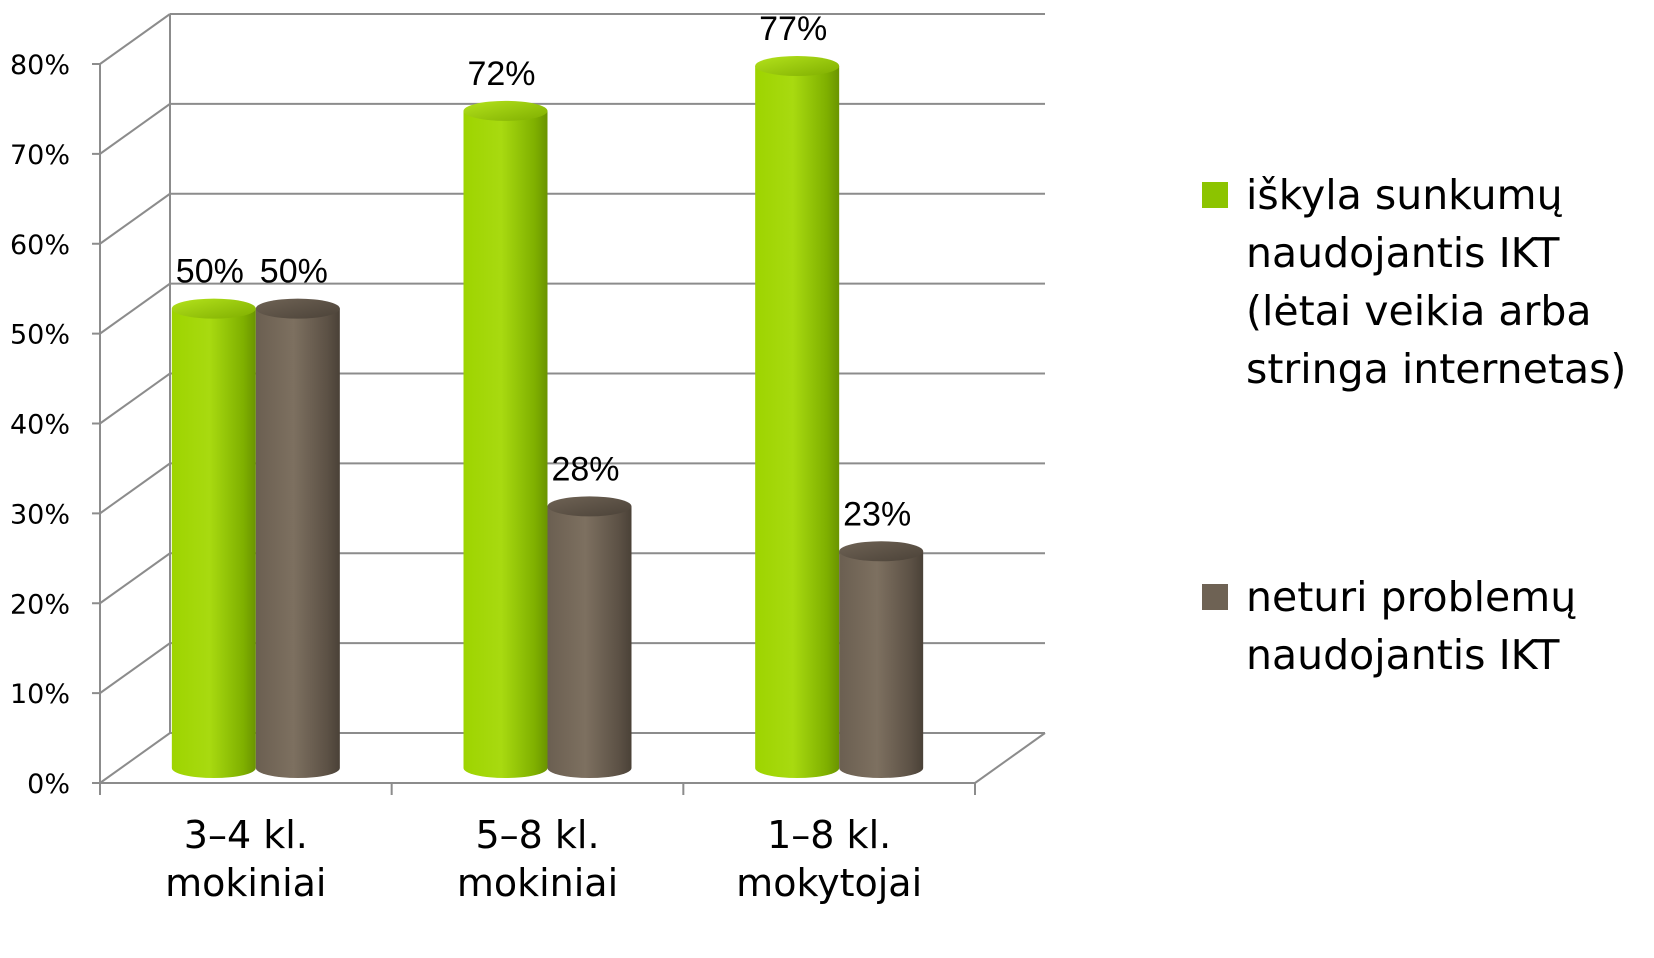 The width and height of the screenshot is (1654, 958). I want to click on legend-line: stringa internetas), so click(1436, 369).